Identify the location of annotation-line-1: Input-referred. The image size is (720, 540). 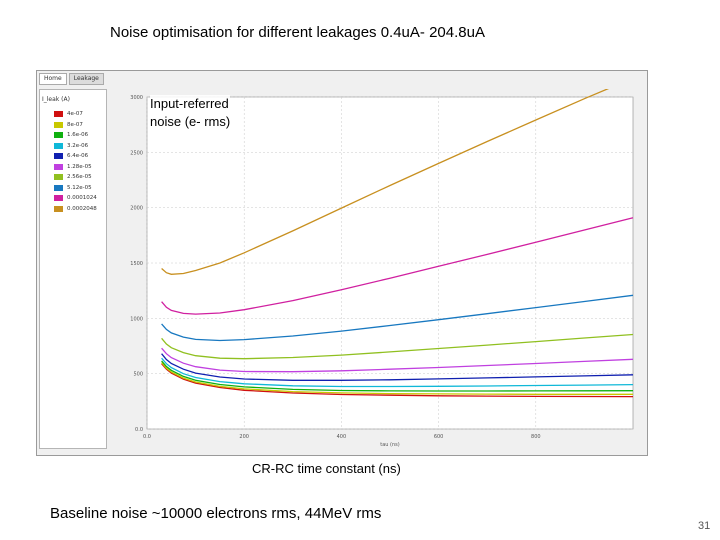
(189, 103).